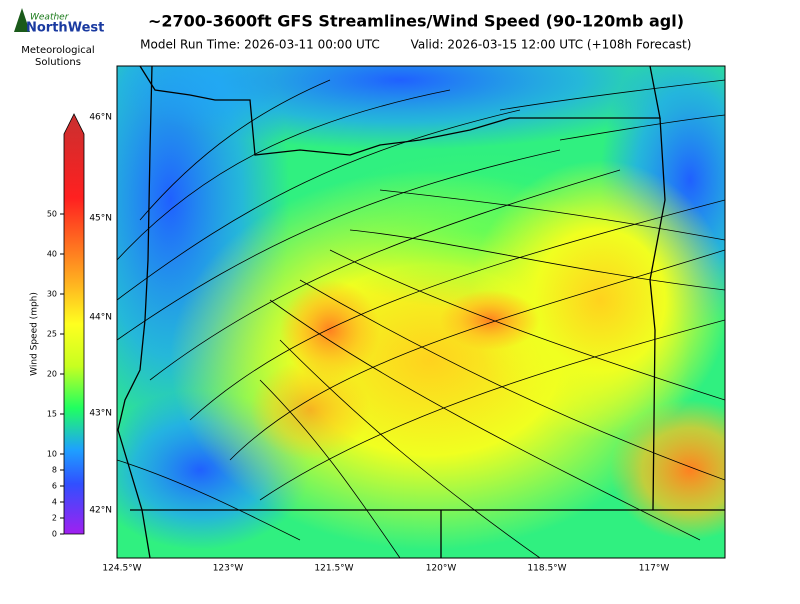 Image resolution: width=800 pixels, height=604 pixels. Describe the element at coordinates (52, 414) in the screenshot. I see `colorbar-tick-label: 15` at that location.